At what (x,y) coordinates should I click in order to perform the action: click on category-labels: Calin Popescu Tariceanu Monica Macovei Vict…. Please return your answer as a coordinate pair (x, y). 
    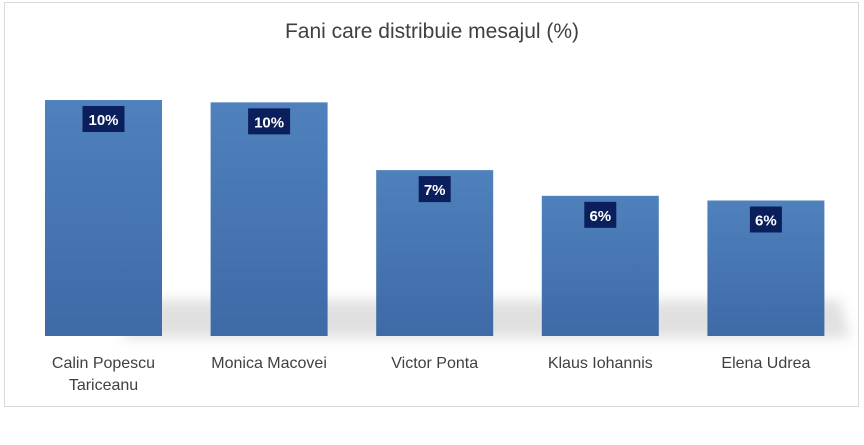
    Looking at the image, I should click on (431, 374).